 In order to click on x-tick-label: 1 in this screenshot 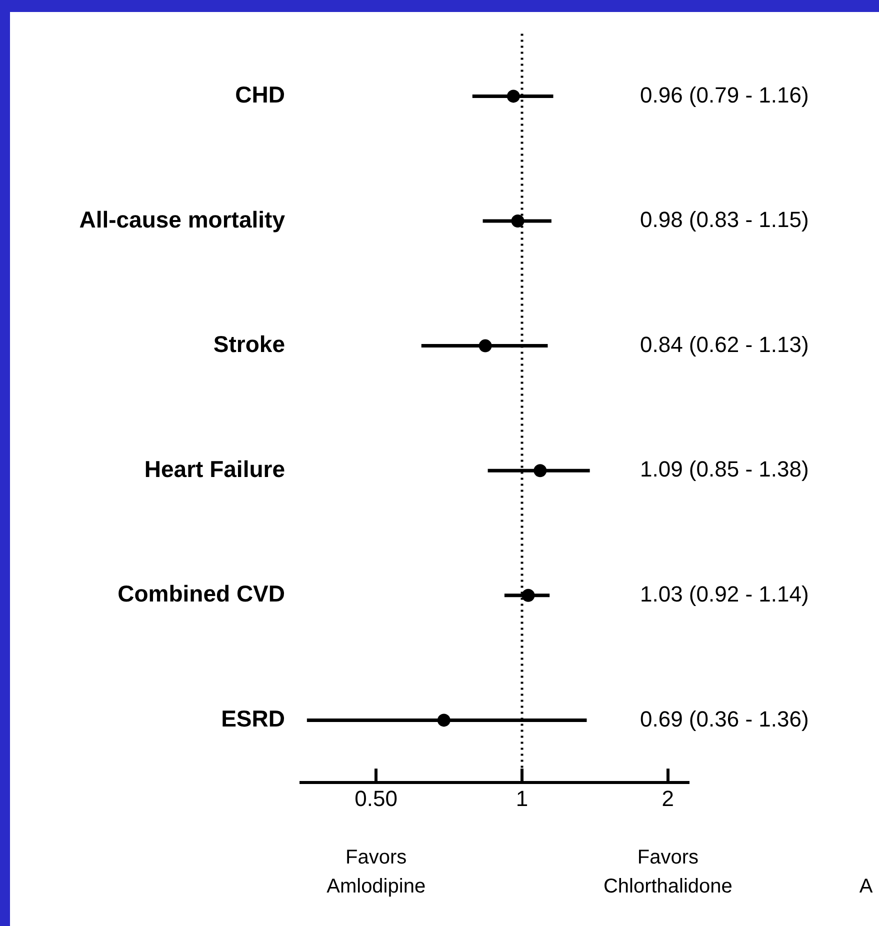, I will do `click(522, 798)`.